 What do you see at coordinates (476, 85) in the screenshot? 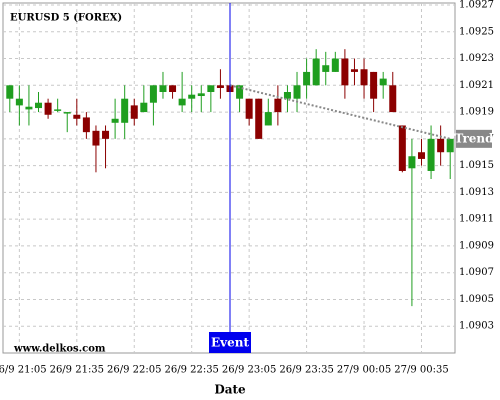
I see `y-tick-label: 1.0921` at bounding box center [476, 85].